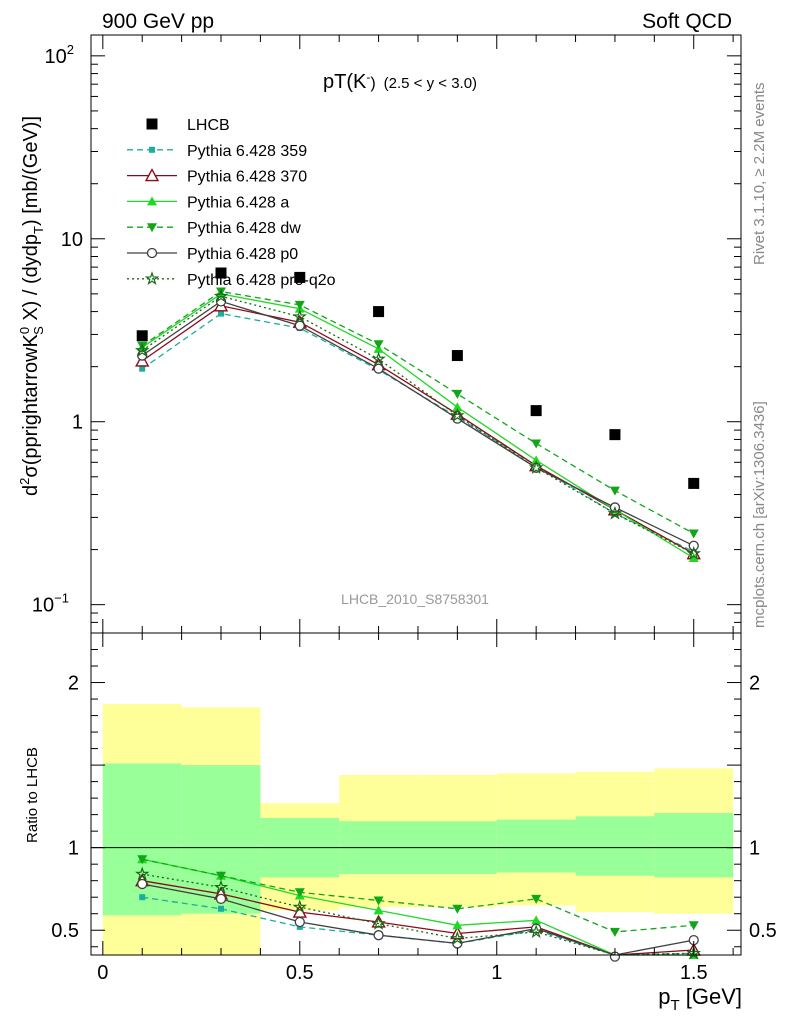 The height and width of the screenshot is (1029, 786). What do you see at coordinates (754, 849) in the screenshot?
I see `ratio-y-tick-label-right: 1` at bounding box center [754, 849].